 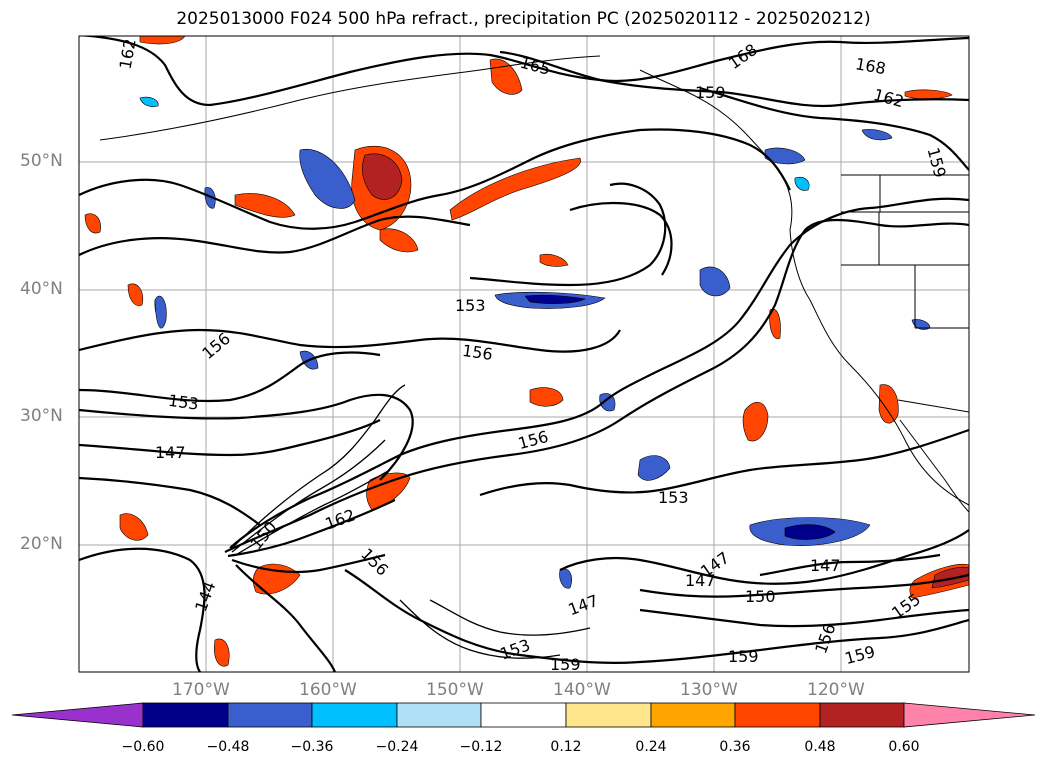 I want to click on border-us-mexico, so click(x=933, y=406).